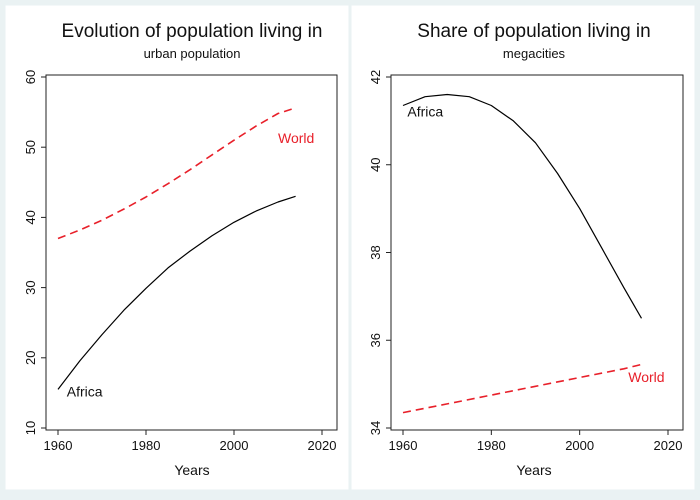 The height and width of the screenshot is (500, 700). I want to click on right-annotation-world: World, so click(646, 377).